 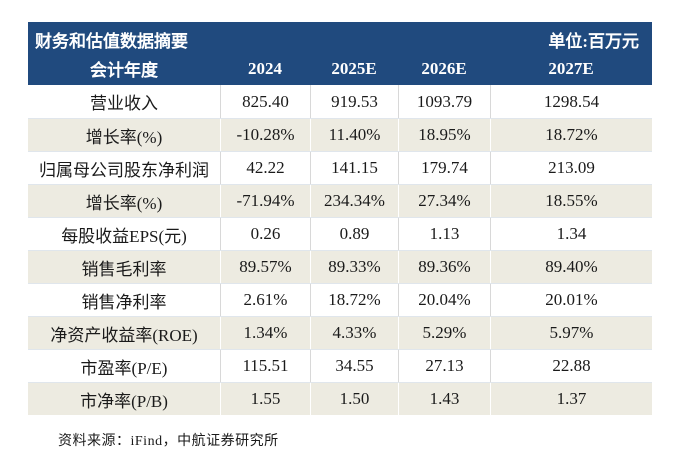 I want to click on row-label: 销售毛利率, so click(x=124, y=269).